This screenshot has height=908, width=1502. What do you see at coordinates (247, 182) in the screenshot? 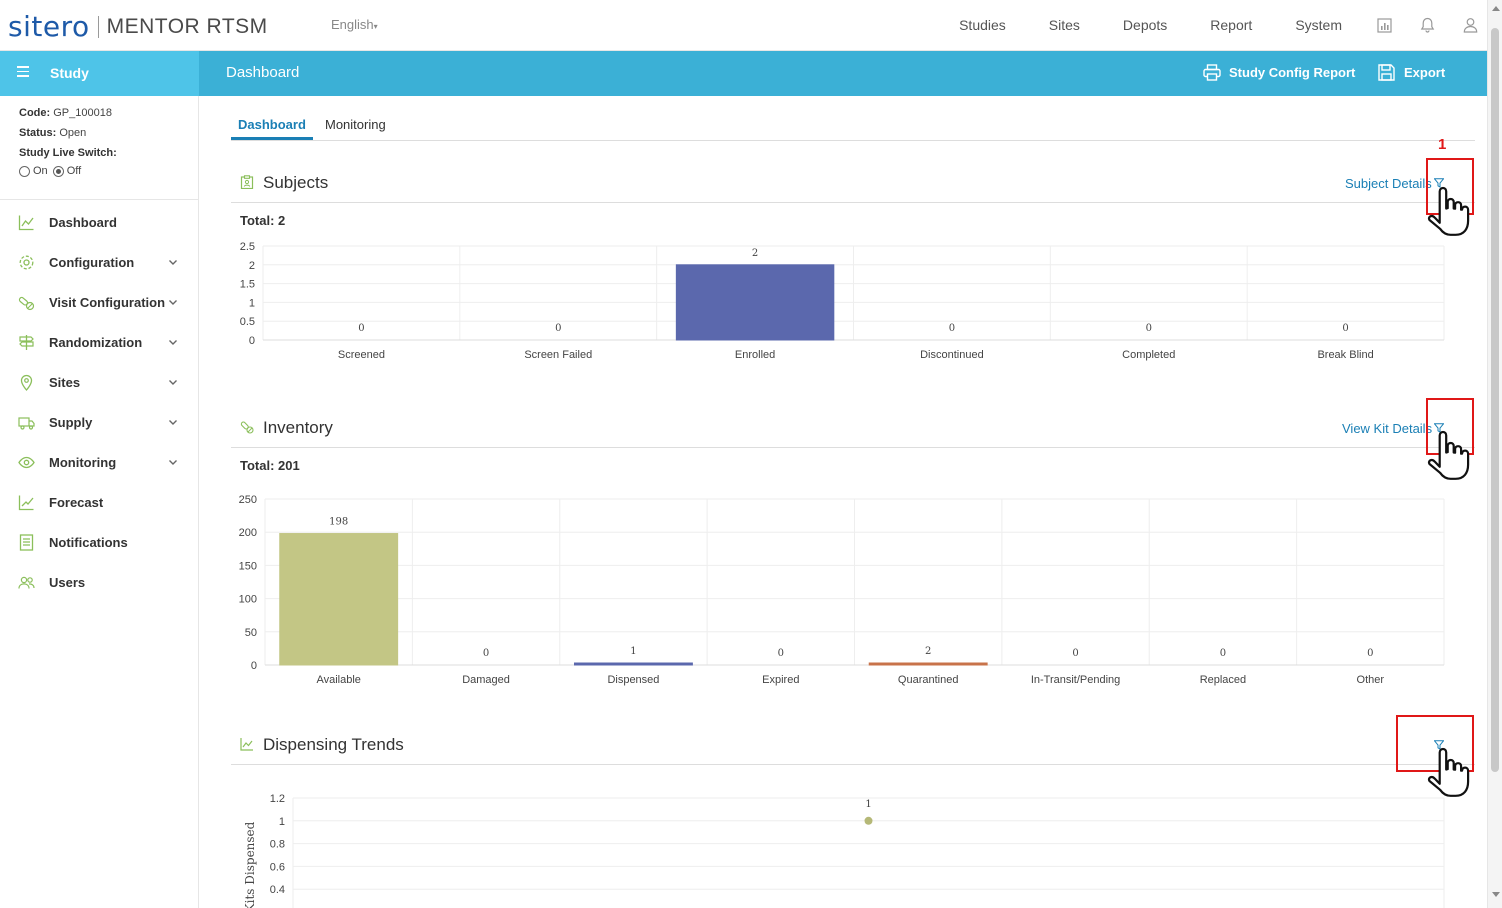
I see `clipboard-icon` at bounding box center [247, 182].